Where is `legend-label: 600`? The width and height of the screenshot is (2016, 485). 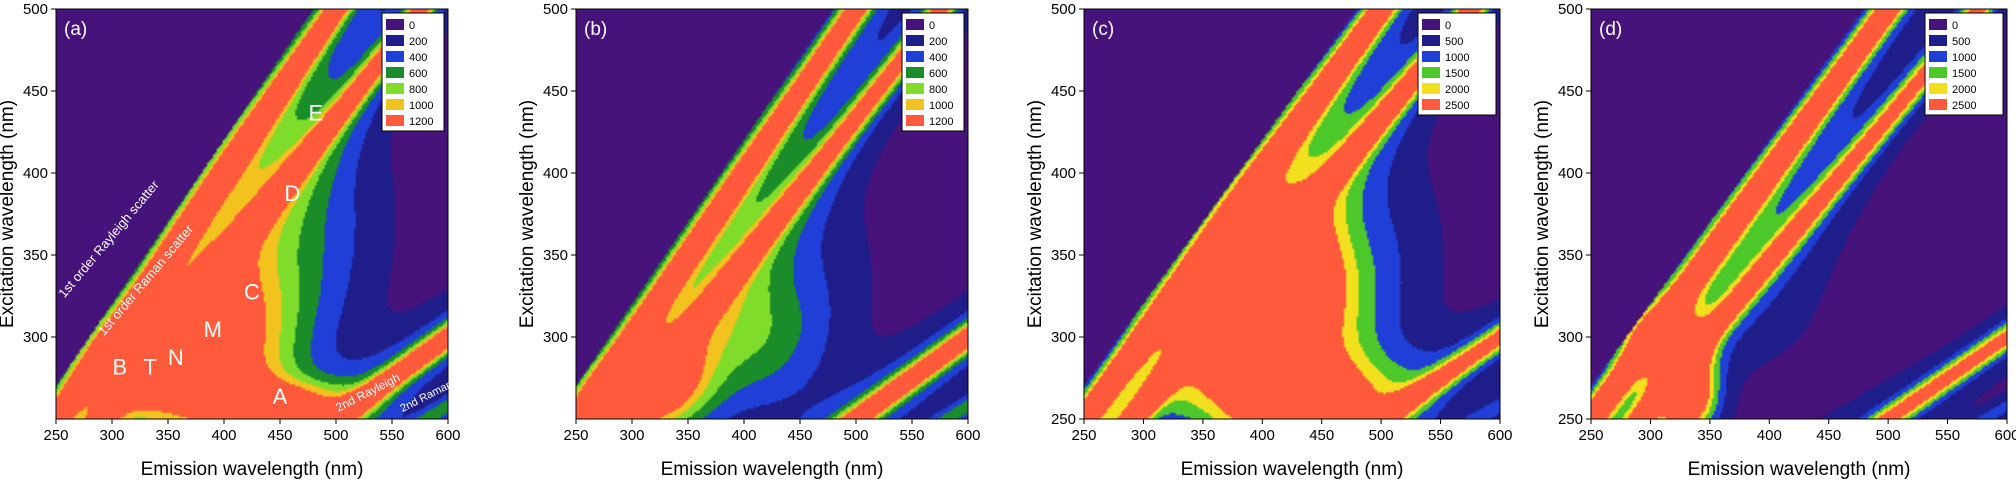
legend-label: 600 is located at coordinates (938, 74).